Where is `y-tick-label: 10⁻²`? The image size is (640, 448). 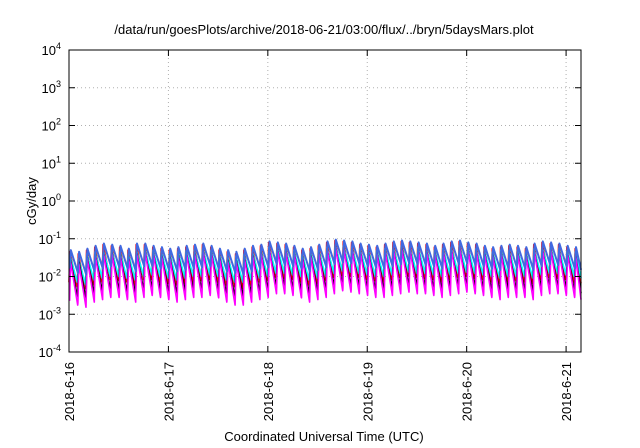 y-tick-label: 10⁻² is located at coordinates (50, 276).